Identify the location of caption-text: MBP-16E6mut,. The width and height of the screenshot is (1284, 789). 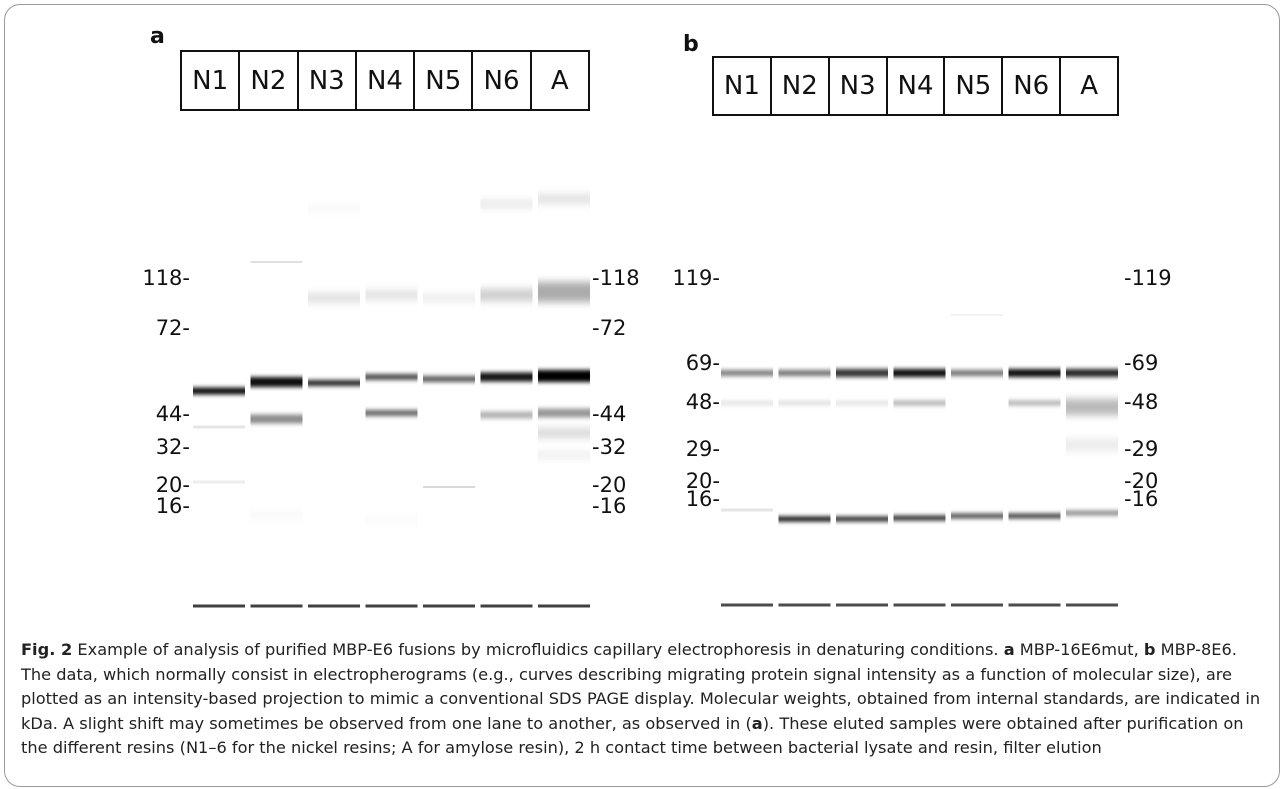
(1079, 649).